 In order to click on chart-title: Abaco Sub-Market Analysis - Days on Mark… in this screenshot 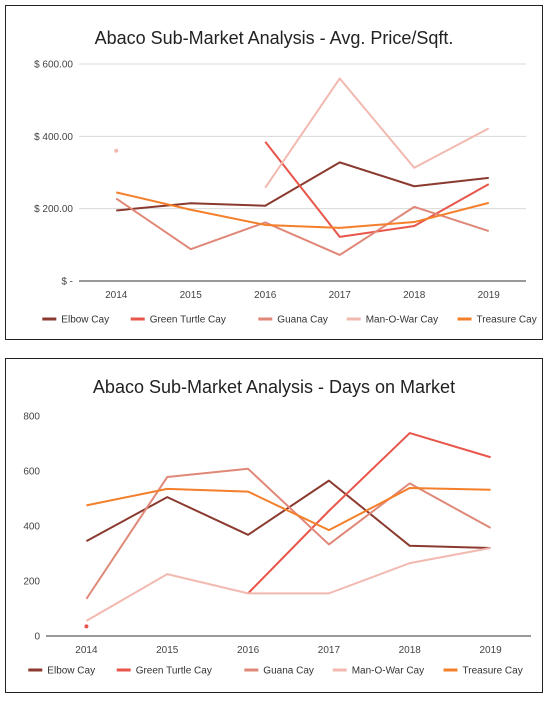, I will do `click(274, 387)`.